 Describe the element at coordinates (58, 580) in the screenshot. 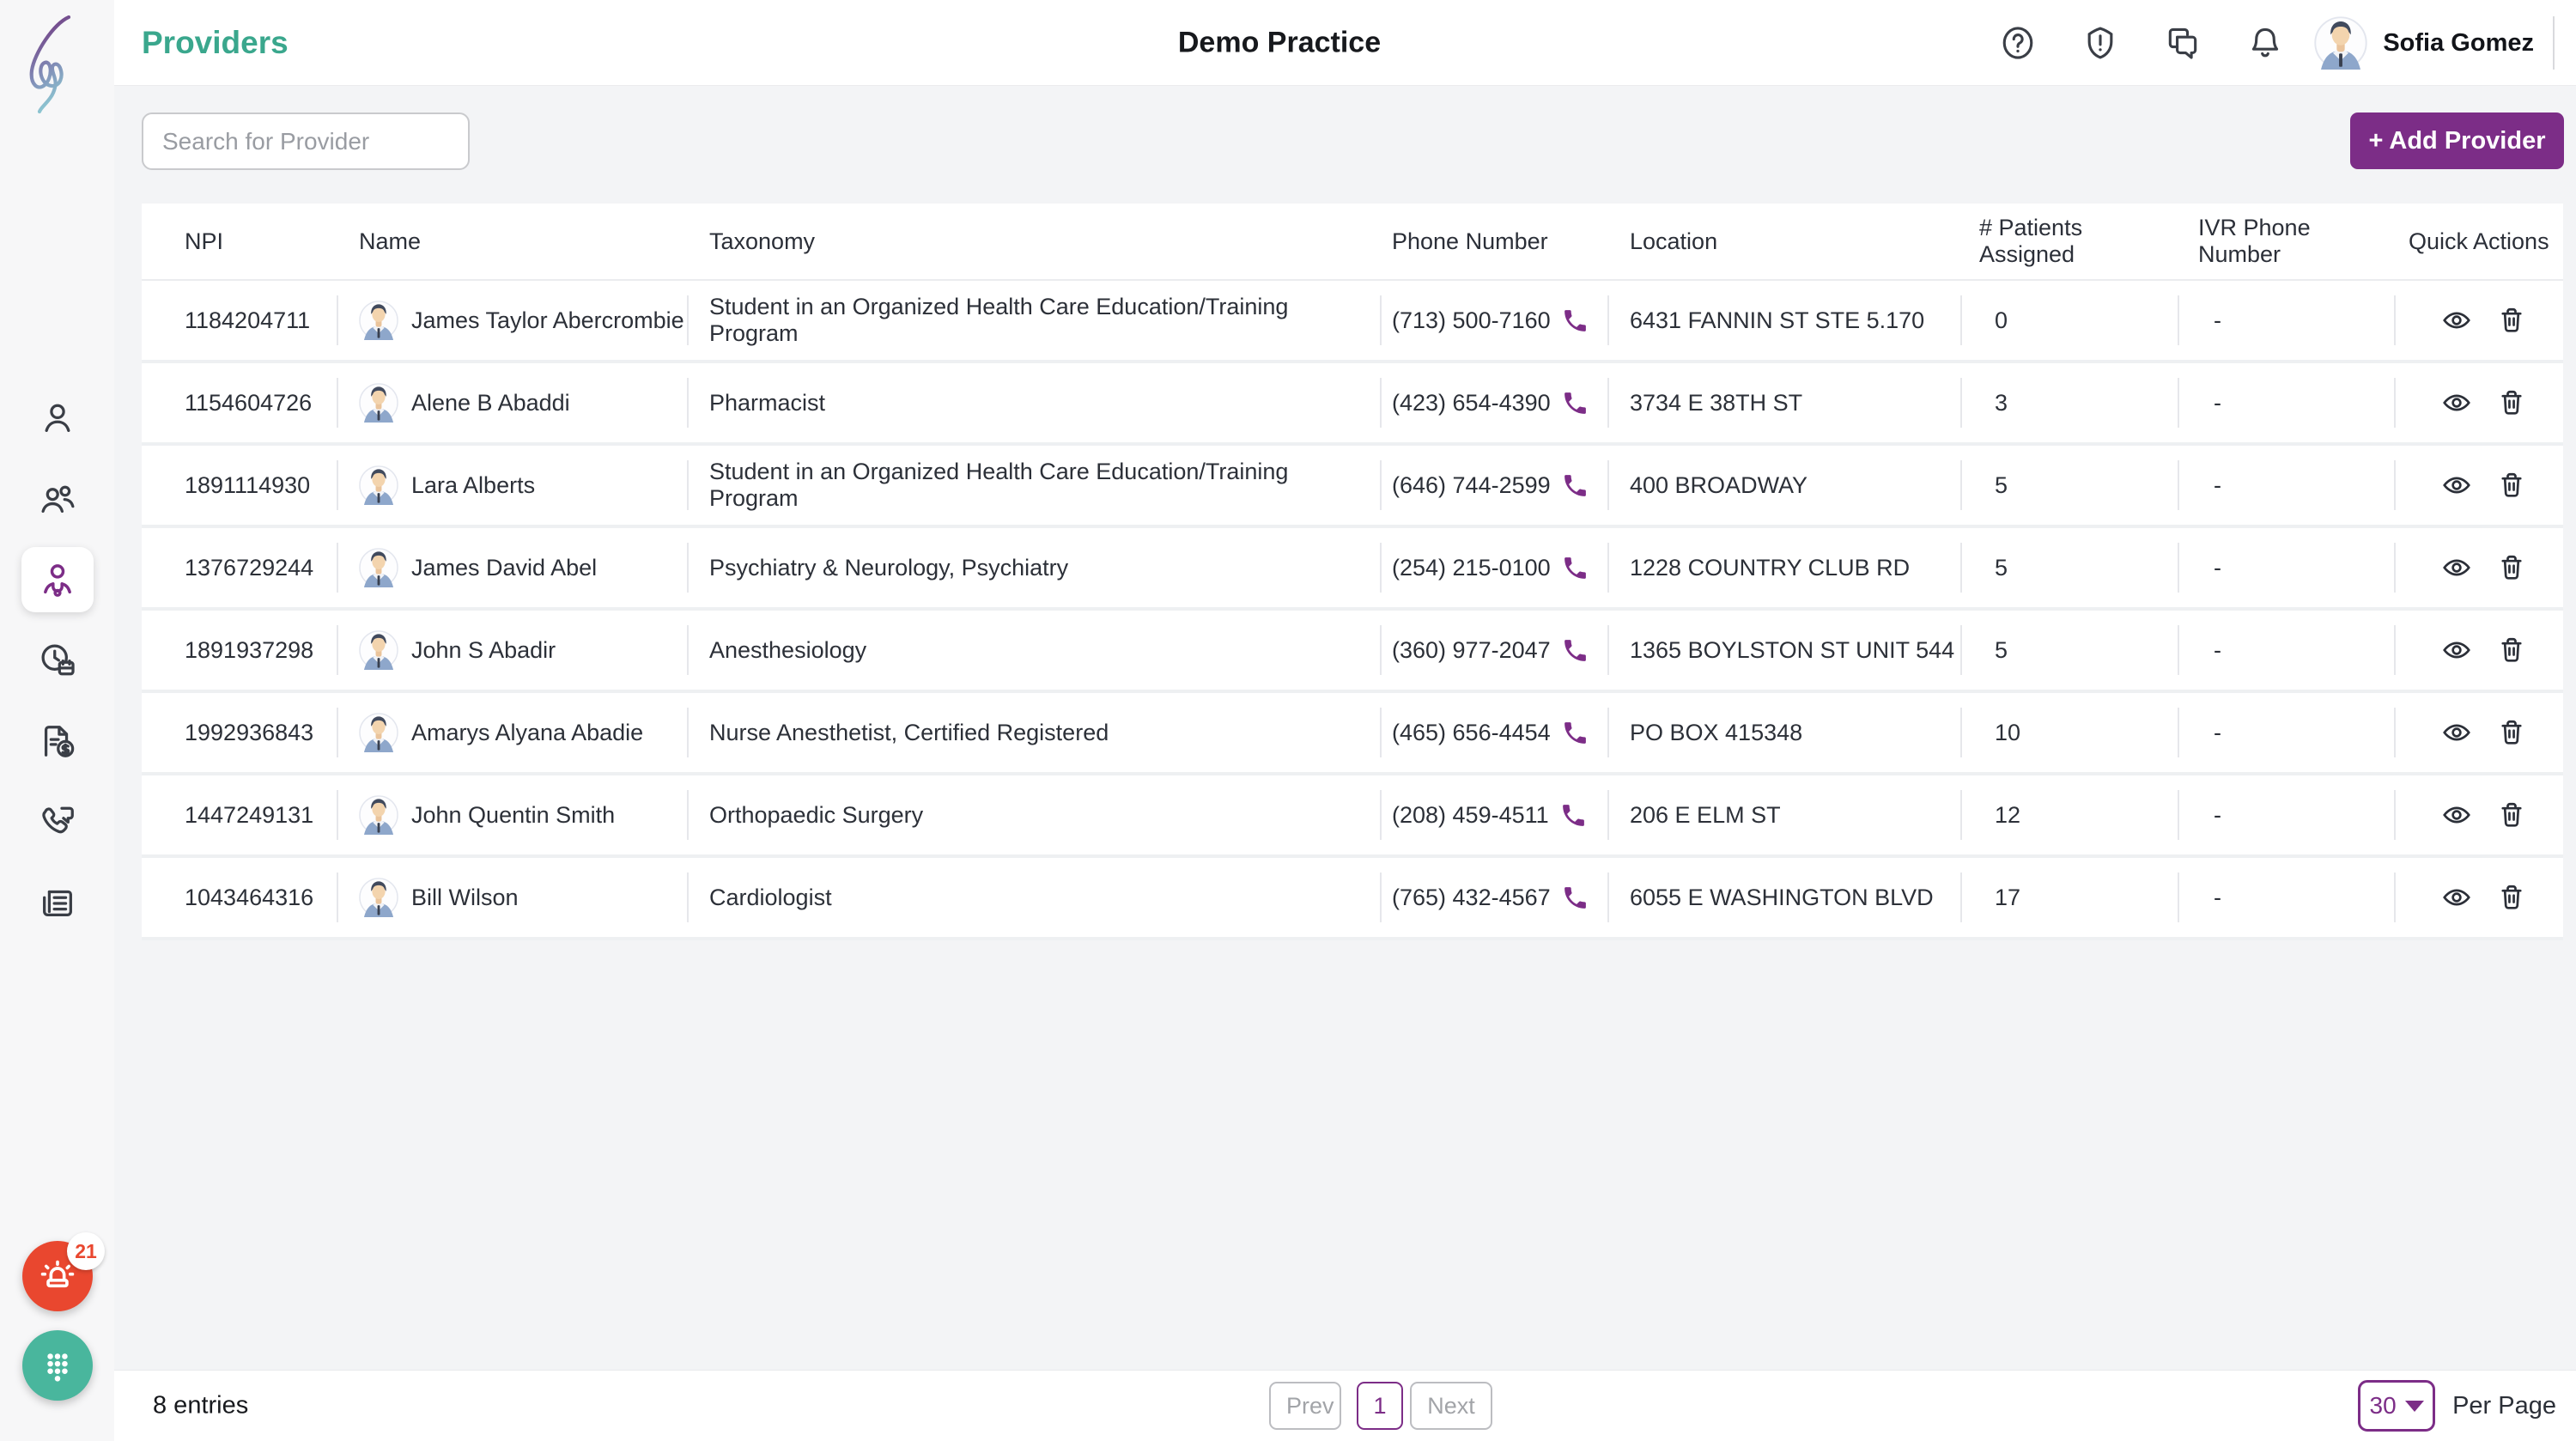

I see `sidebar-item-providers` at that location.